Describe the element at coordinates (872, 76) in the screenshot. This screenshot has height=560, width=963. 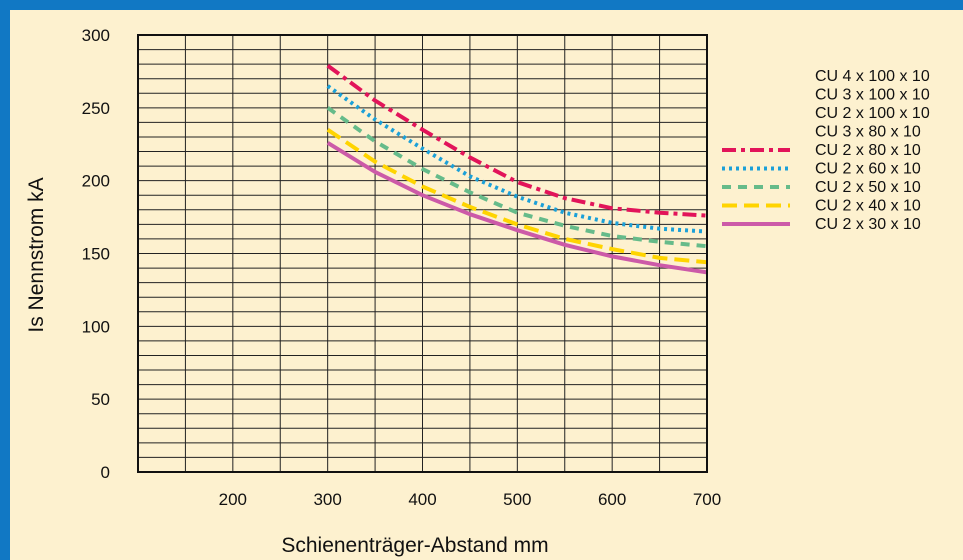
I see `legend-label: CU 4 x 100 x 10` at that location.